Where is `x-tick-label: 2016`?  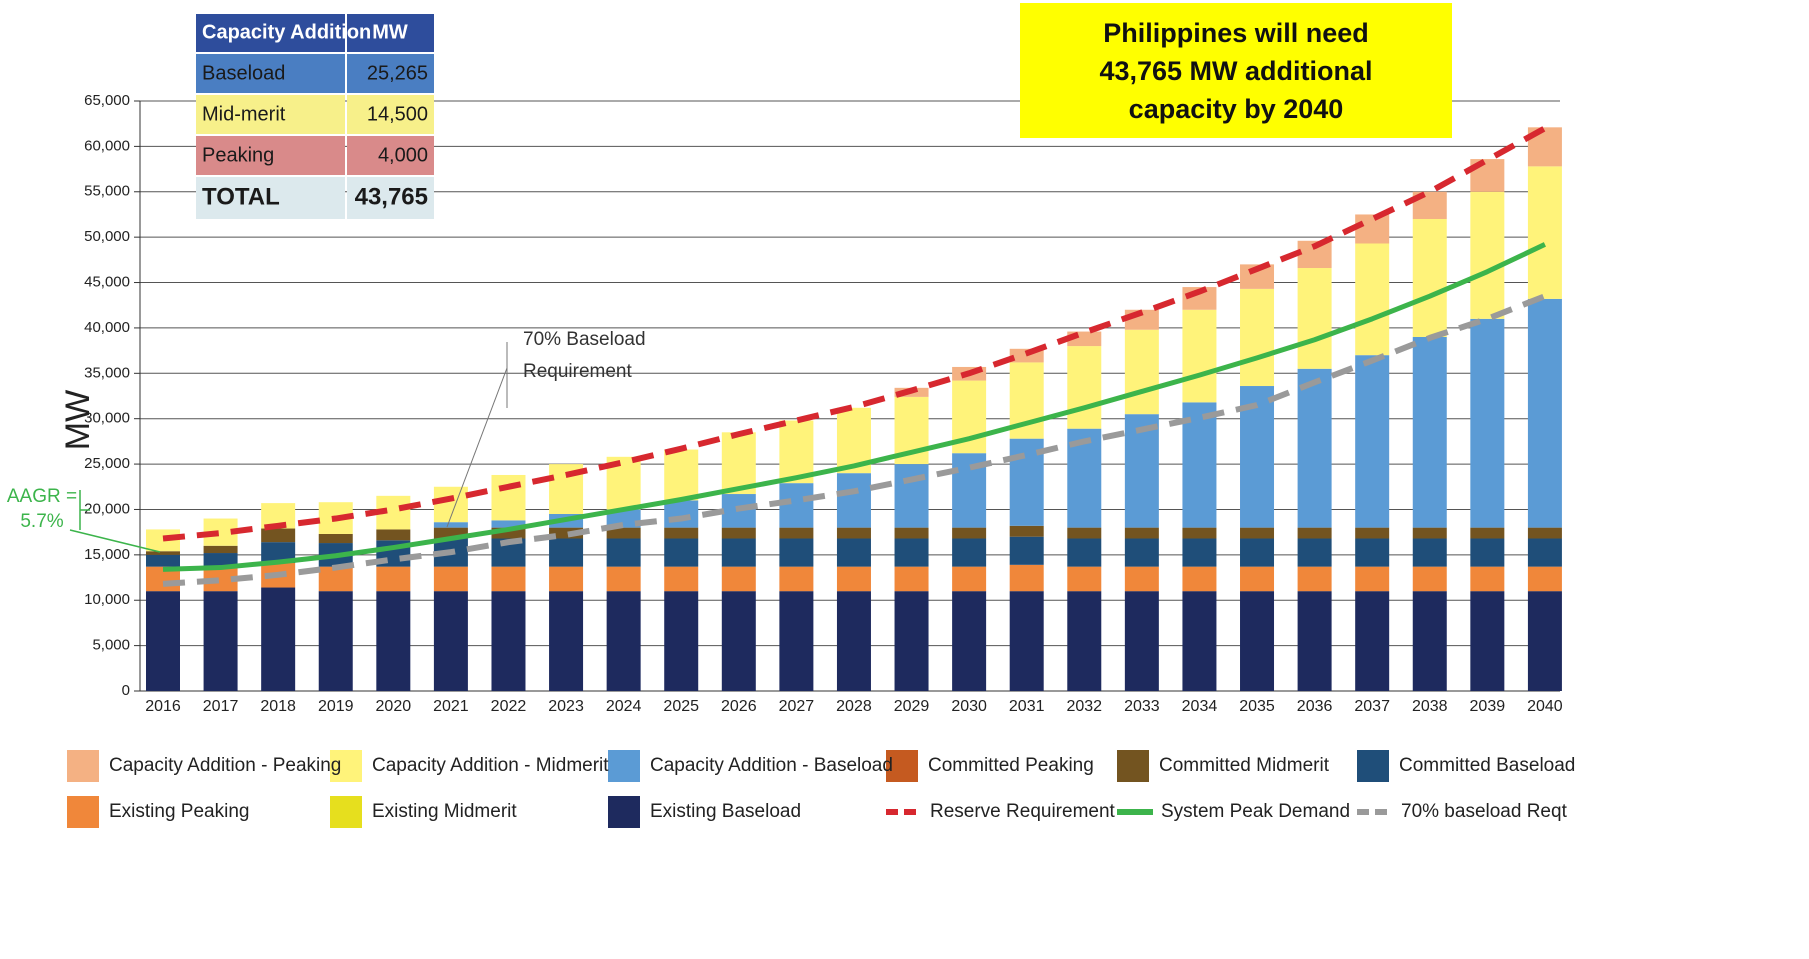 x-tick-label: 2016 is located at coordinates (163, 706).